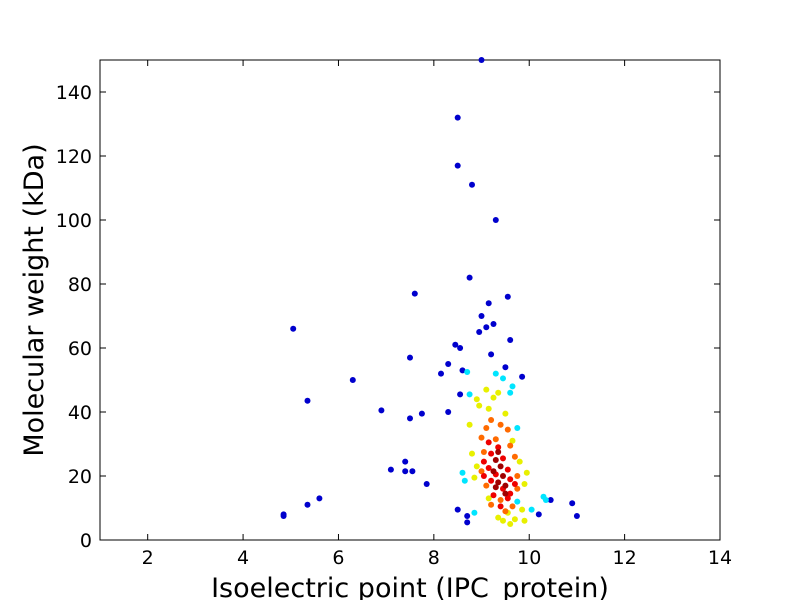  Describe the element at coordinates (80, 413) in the screenshot. I see `y-tick-label: 40` at that location.